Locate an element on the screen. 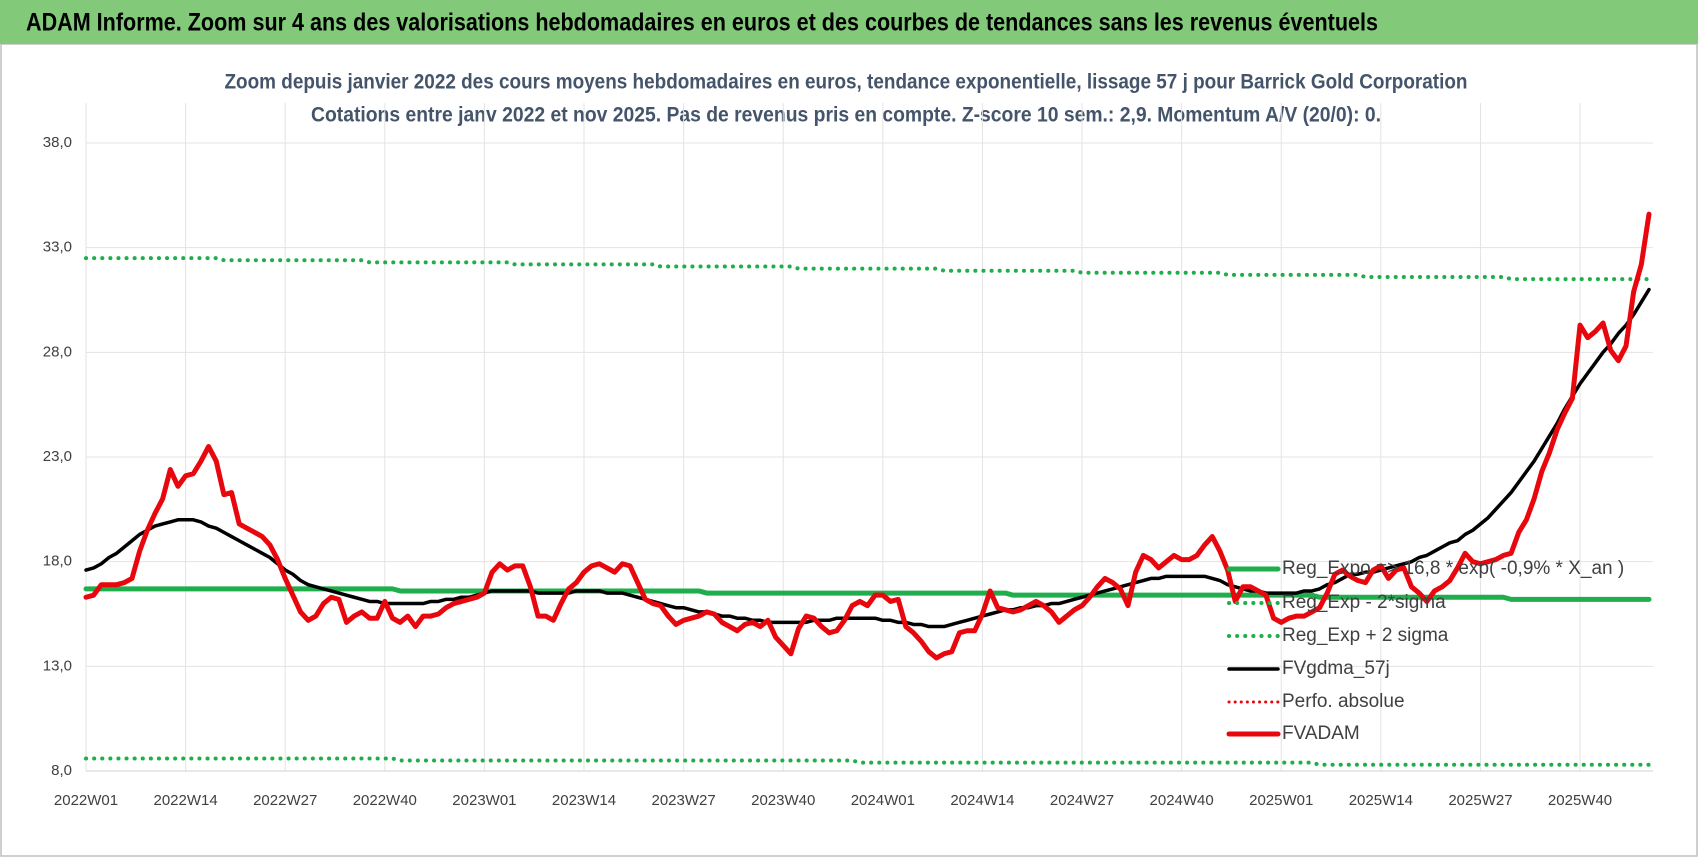 The width and height of the screenshot is (1698, 857). y-tick-label: 23,0 is located at coordinates (57, 456).